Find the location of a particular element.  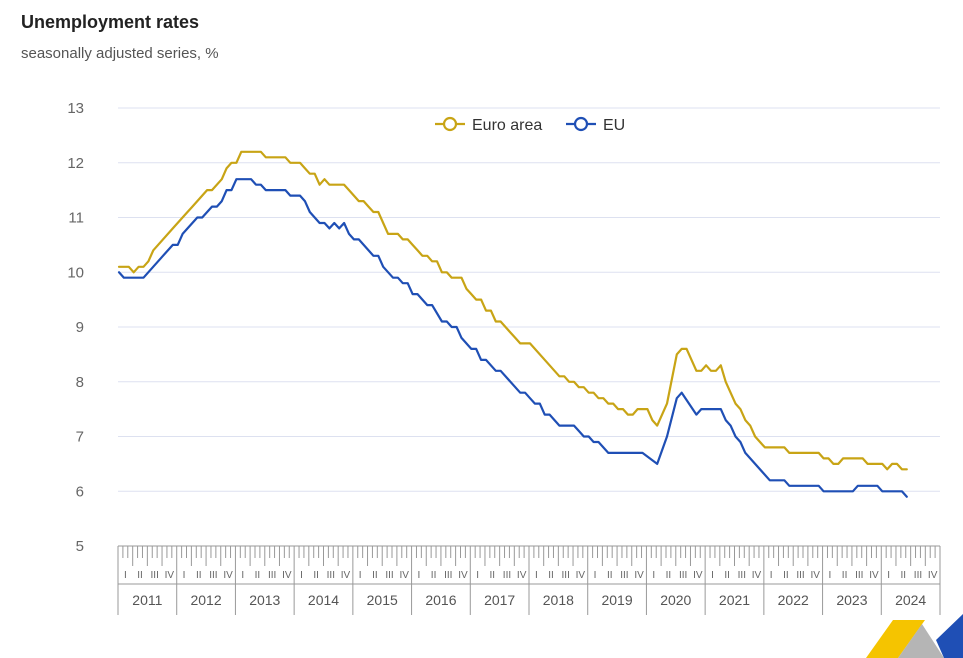

legend-item-euro-area: Euro area is located at coordinates (488, 125).